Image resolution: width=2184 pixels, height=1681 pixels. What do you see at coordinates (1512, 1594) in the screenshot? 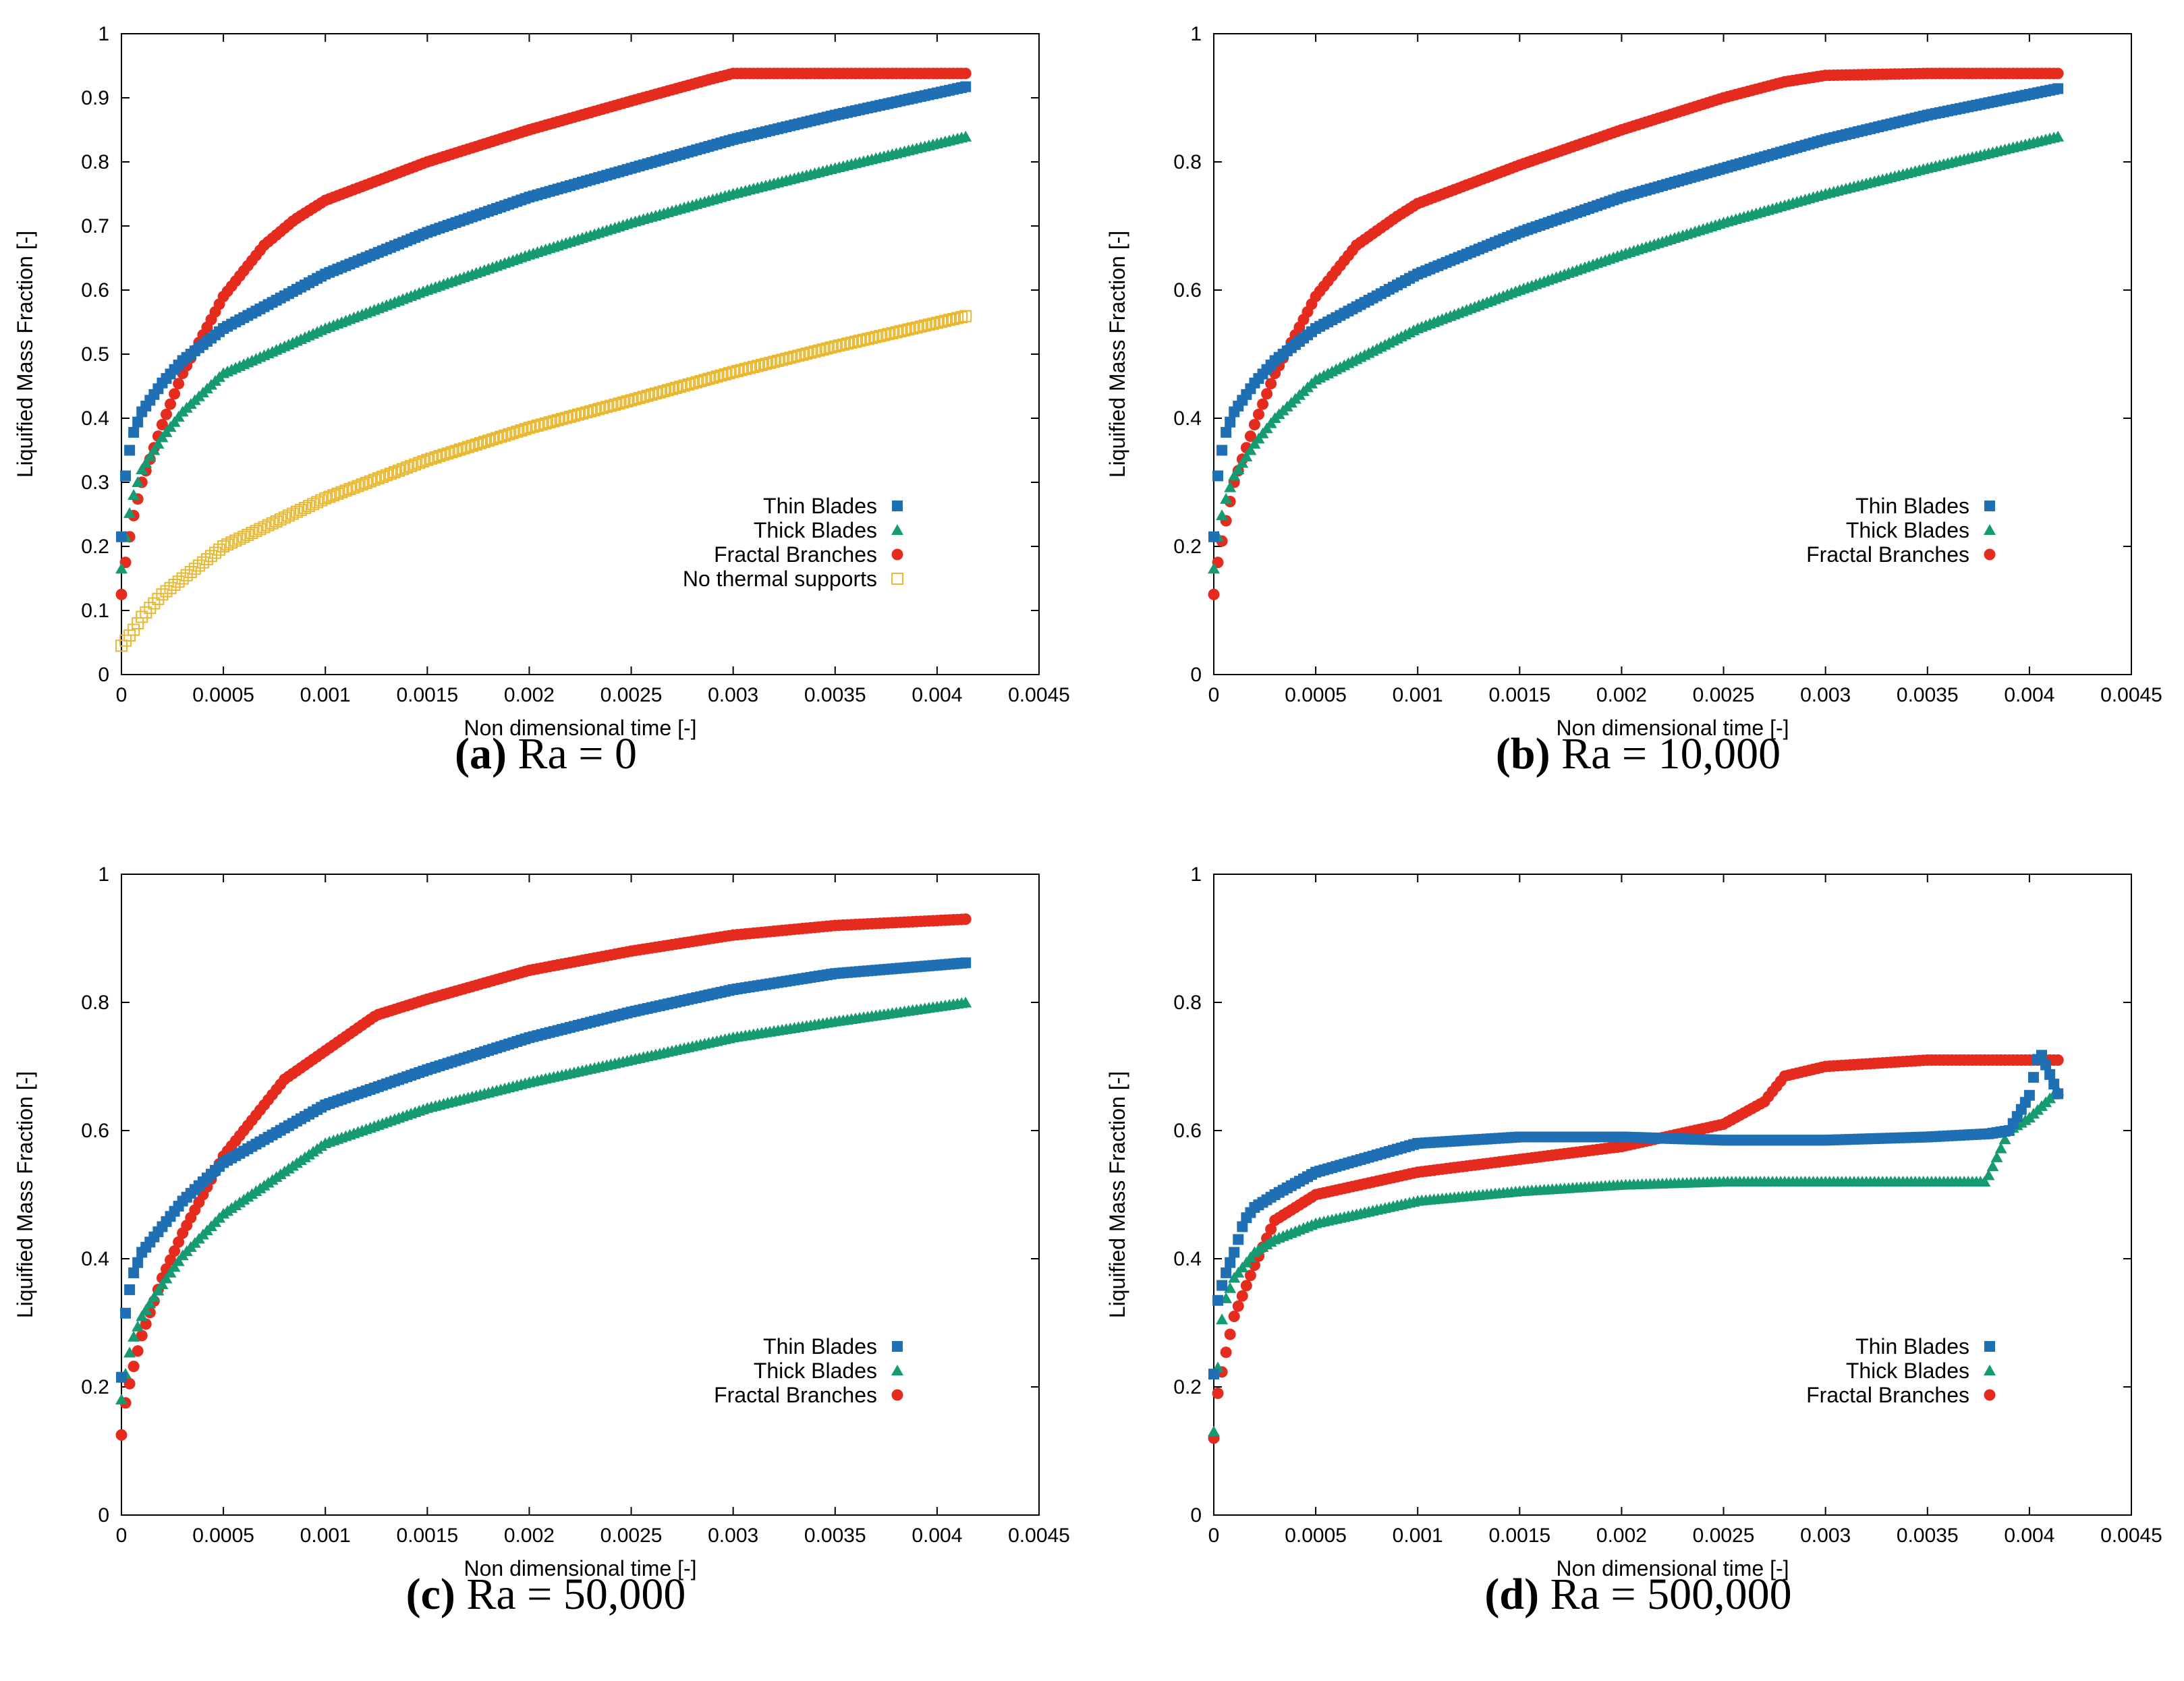
I see `caption-d-label: (d)` at bounding box center [1512, 1594].